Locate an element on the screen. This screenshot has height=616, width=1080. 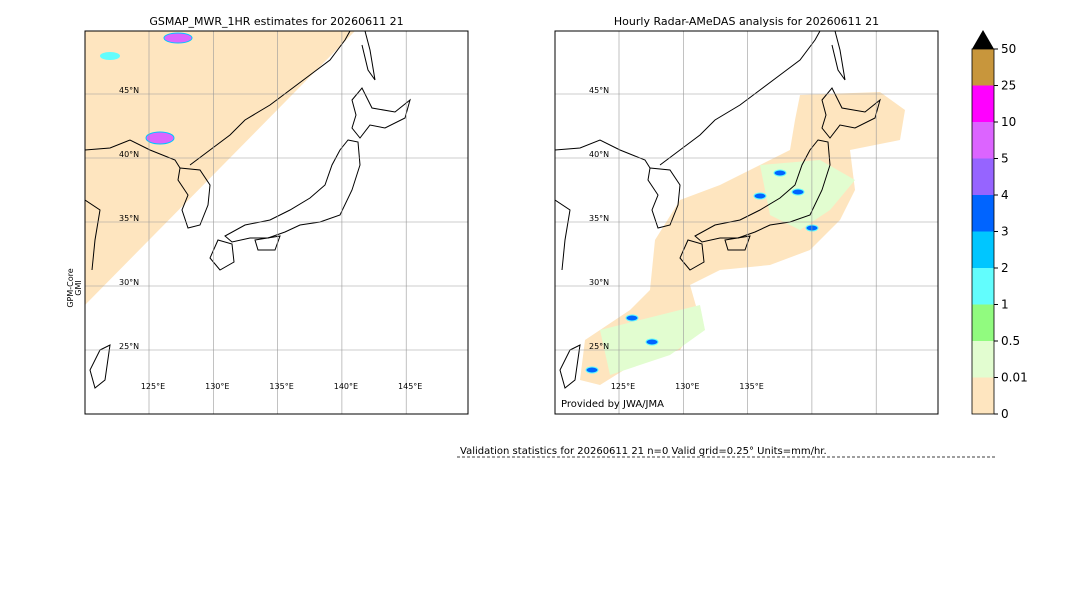
colorbar-label: 50 is located at coordinates (1008, 49).